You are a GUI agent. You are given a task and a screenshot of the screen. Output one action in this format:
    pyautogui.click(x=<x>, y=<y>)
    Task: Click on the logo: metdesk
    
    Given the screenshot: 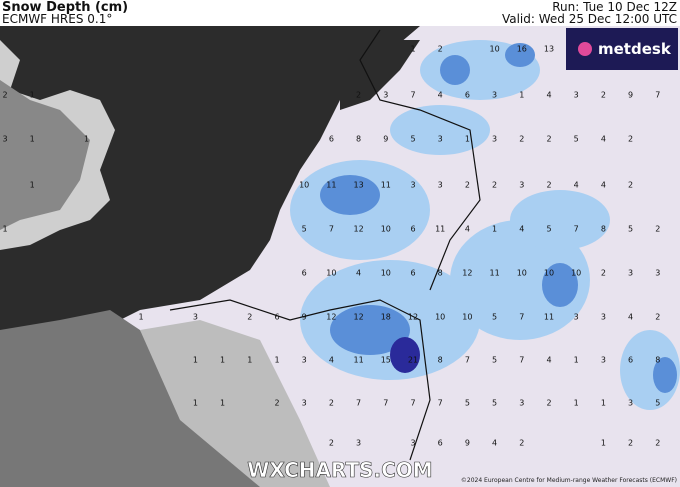 What is the action you would take?
    pyautogui.click(x=635, y=49)
    